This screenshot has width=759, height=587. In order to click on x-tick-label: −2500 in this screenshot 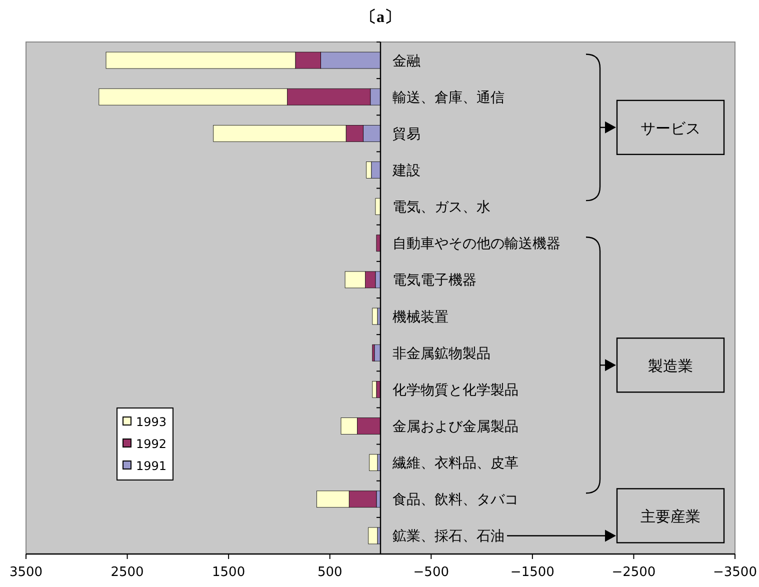, I will do `click(634, 572)`.